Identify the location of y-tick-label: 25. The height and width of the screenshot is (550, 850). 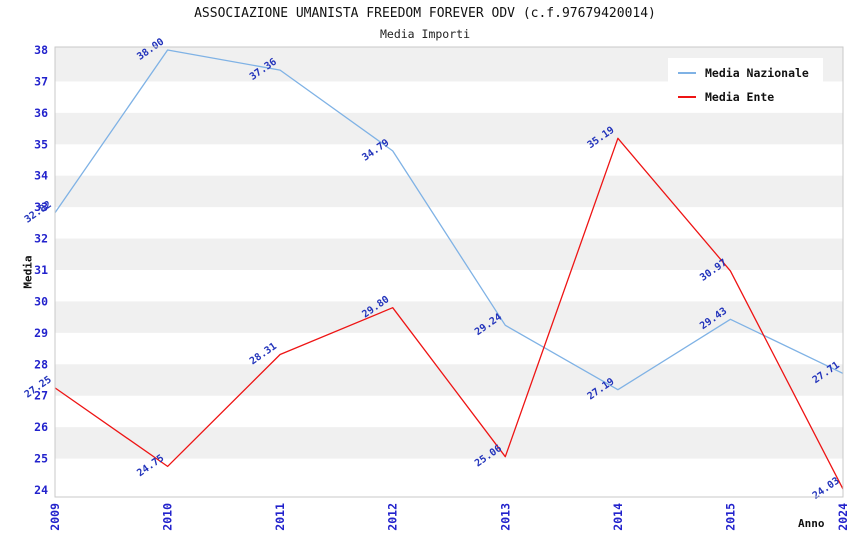
(41, 459).